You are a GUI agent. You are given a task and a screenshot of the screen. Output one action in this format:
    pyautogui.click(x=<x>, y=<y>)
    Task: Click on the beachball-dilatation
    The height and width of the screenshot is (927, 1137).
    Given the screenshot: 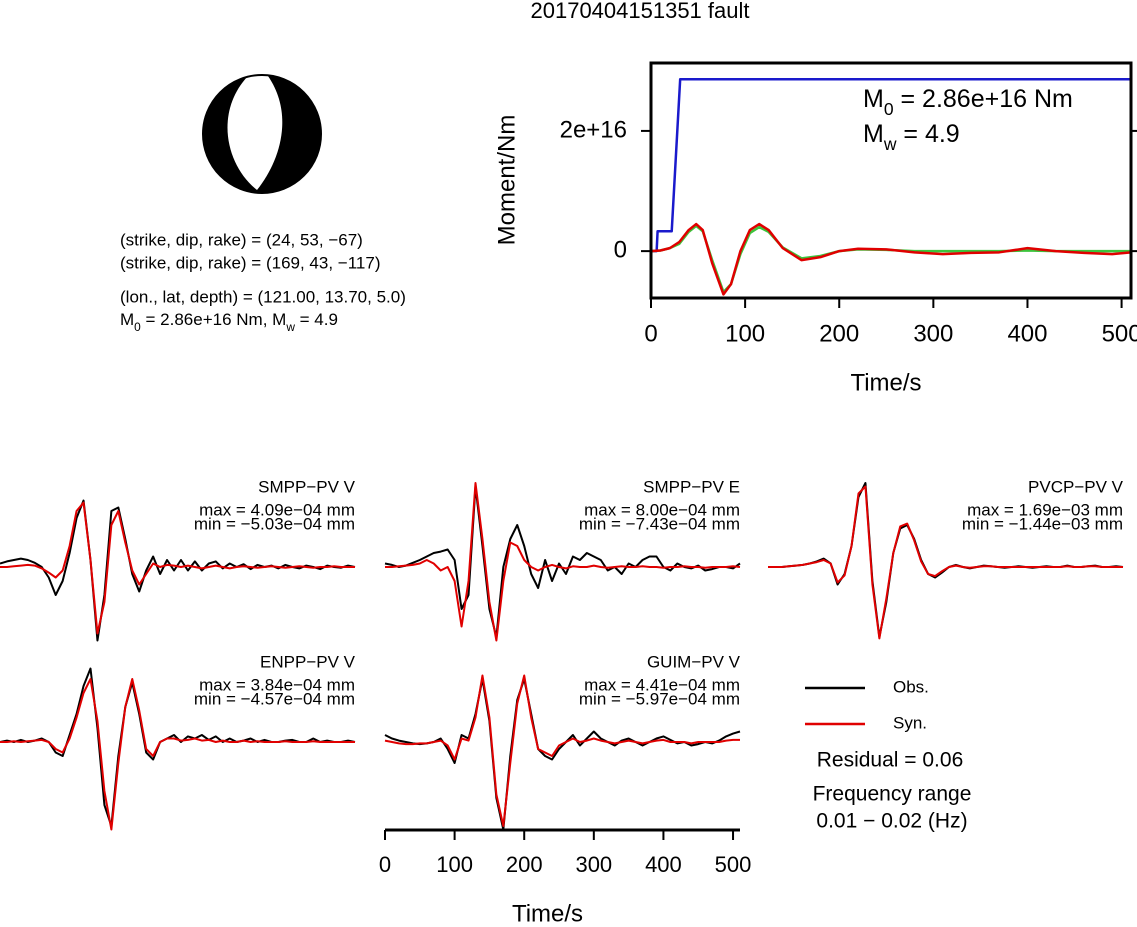 What is the action you would take?
    pyautogui.click(x=255, y=133)
    